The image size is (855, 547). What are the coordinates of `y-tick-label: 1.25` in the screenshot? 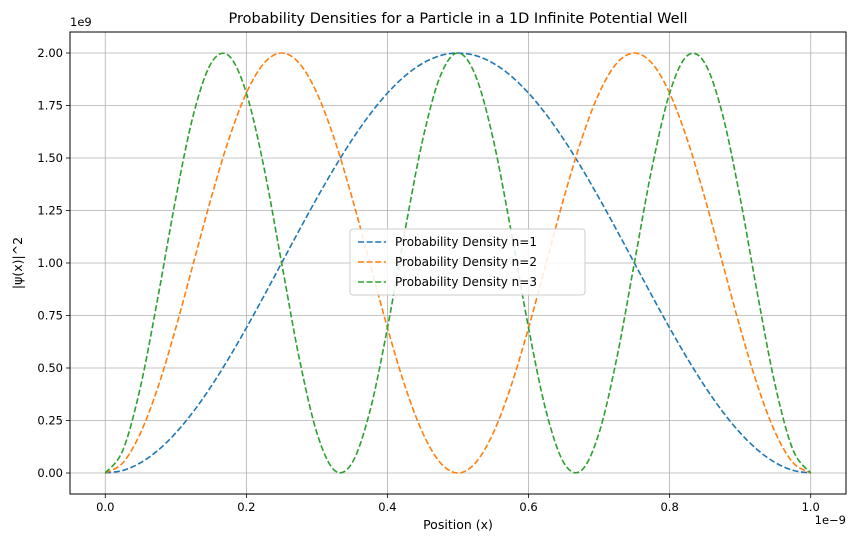 It's located at (50, 211).